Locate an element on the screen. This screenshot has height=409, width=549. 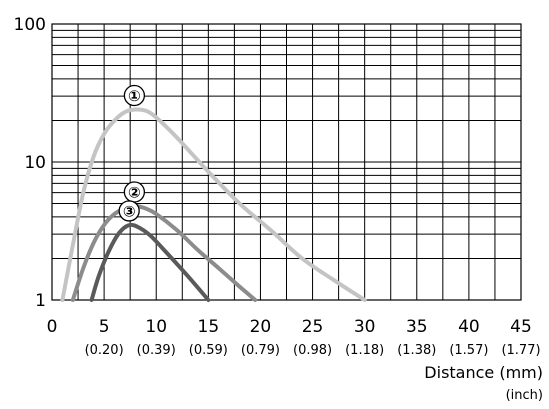
x-tick-label: 35 is located at coordinates (417, 327).